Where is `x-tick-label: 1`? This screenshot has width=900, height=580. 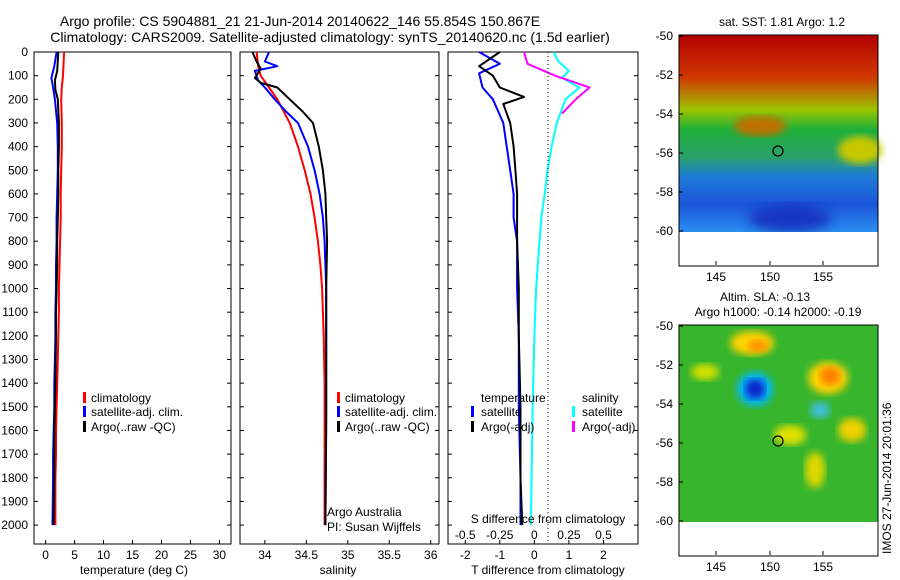
x-tick-label: 1 is located at coordinates (569, 555).